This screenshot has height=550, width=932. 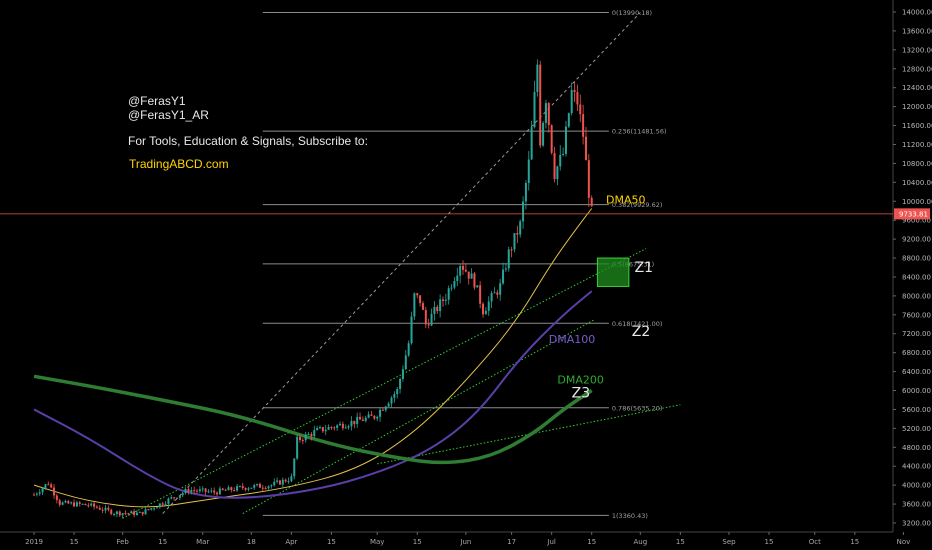 What do you see at coordinates (916, 505) in the screenshot?
I see `y-tick-label: 3600.00` at bounding box center [916, 505].